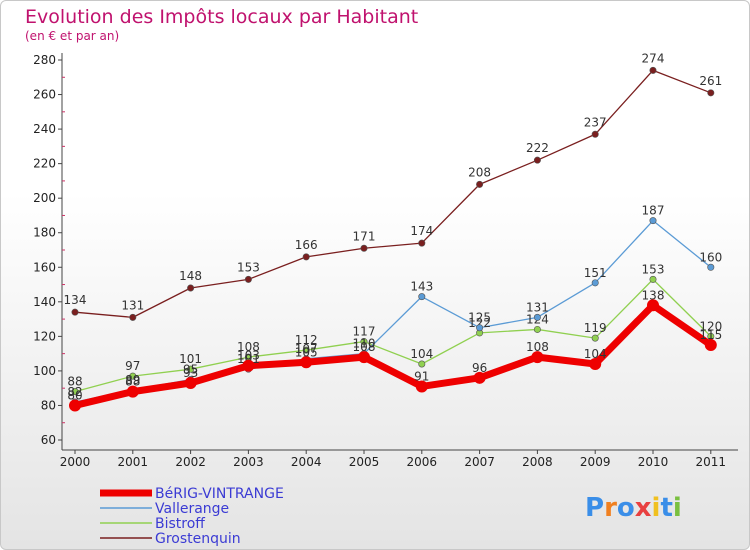 The image size is (750, 550). Describe the element at coordinates (44, 302) in the screenshot. I see `y-tick-label: 140` at that location.